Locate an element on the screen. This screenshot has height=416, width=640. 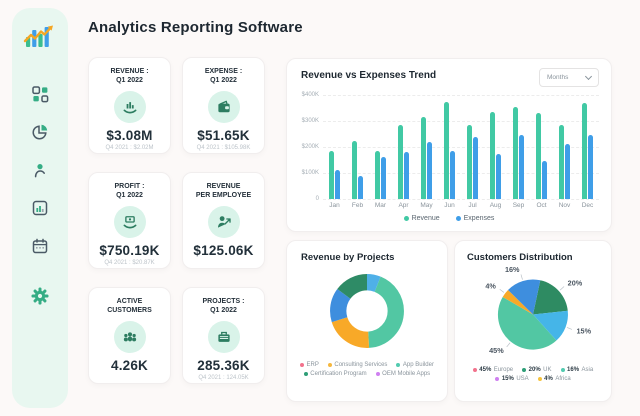
trend-plot-area is located at coordinates (461, 147).